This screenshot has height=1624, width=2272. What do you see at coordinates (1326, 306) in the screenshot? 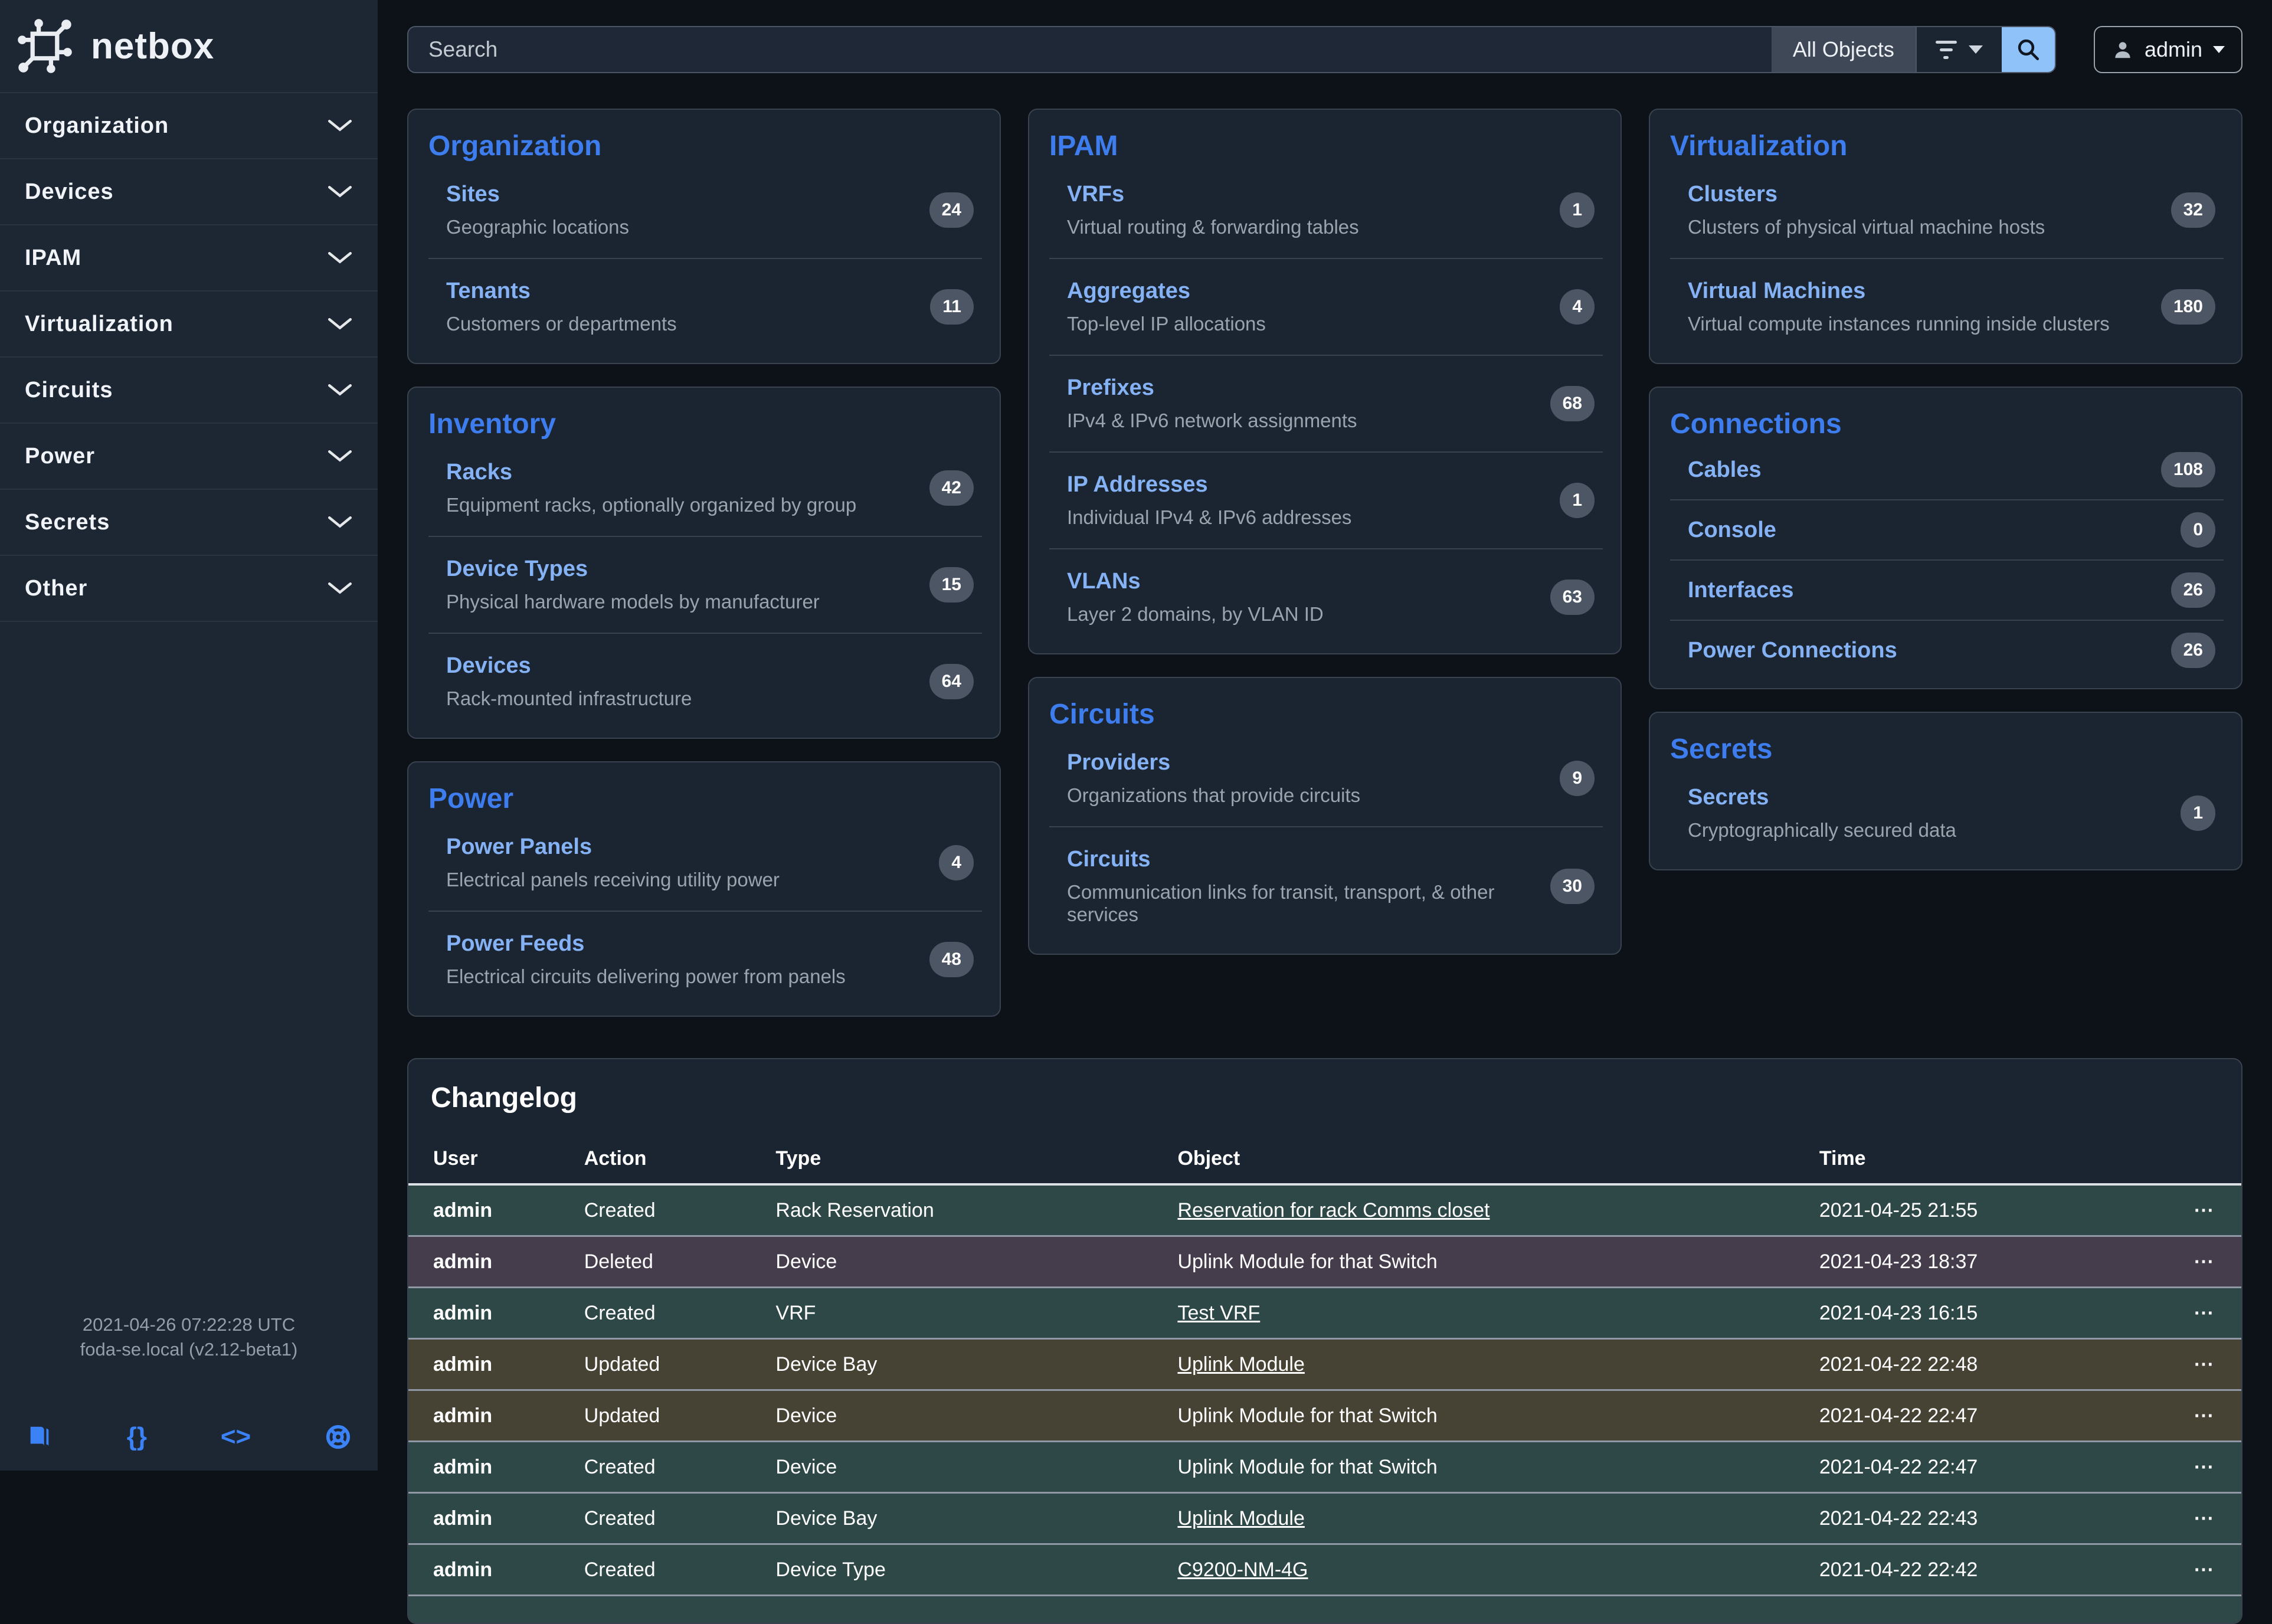
I see `list-item-aggregates: Aggregates Top-level IP allocations 4` at bounding box center [1326, 306].